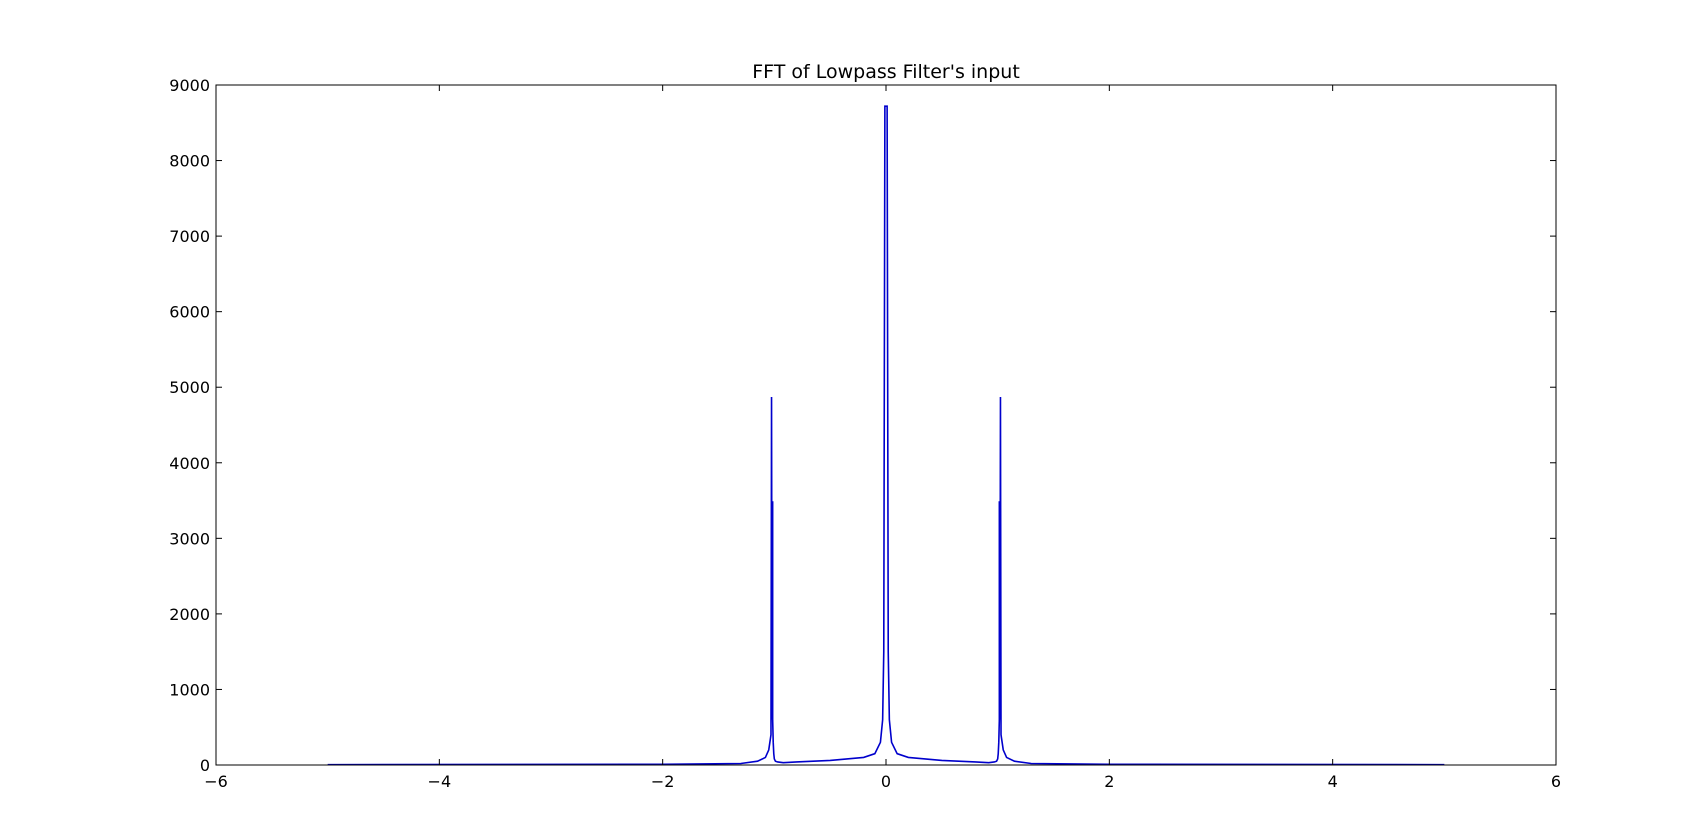 The width and height of the screenshot is (1707, 840). I want to click on x-tick-label: 4, so click(1333, 781).